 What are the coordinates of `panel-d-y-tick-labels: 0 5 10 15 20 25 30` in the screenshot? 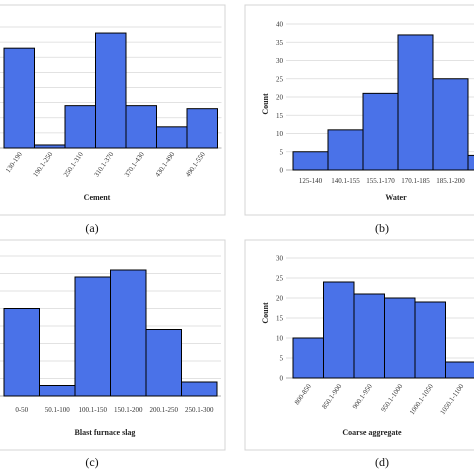 It's located at (280, 319).